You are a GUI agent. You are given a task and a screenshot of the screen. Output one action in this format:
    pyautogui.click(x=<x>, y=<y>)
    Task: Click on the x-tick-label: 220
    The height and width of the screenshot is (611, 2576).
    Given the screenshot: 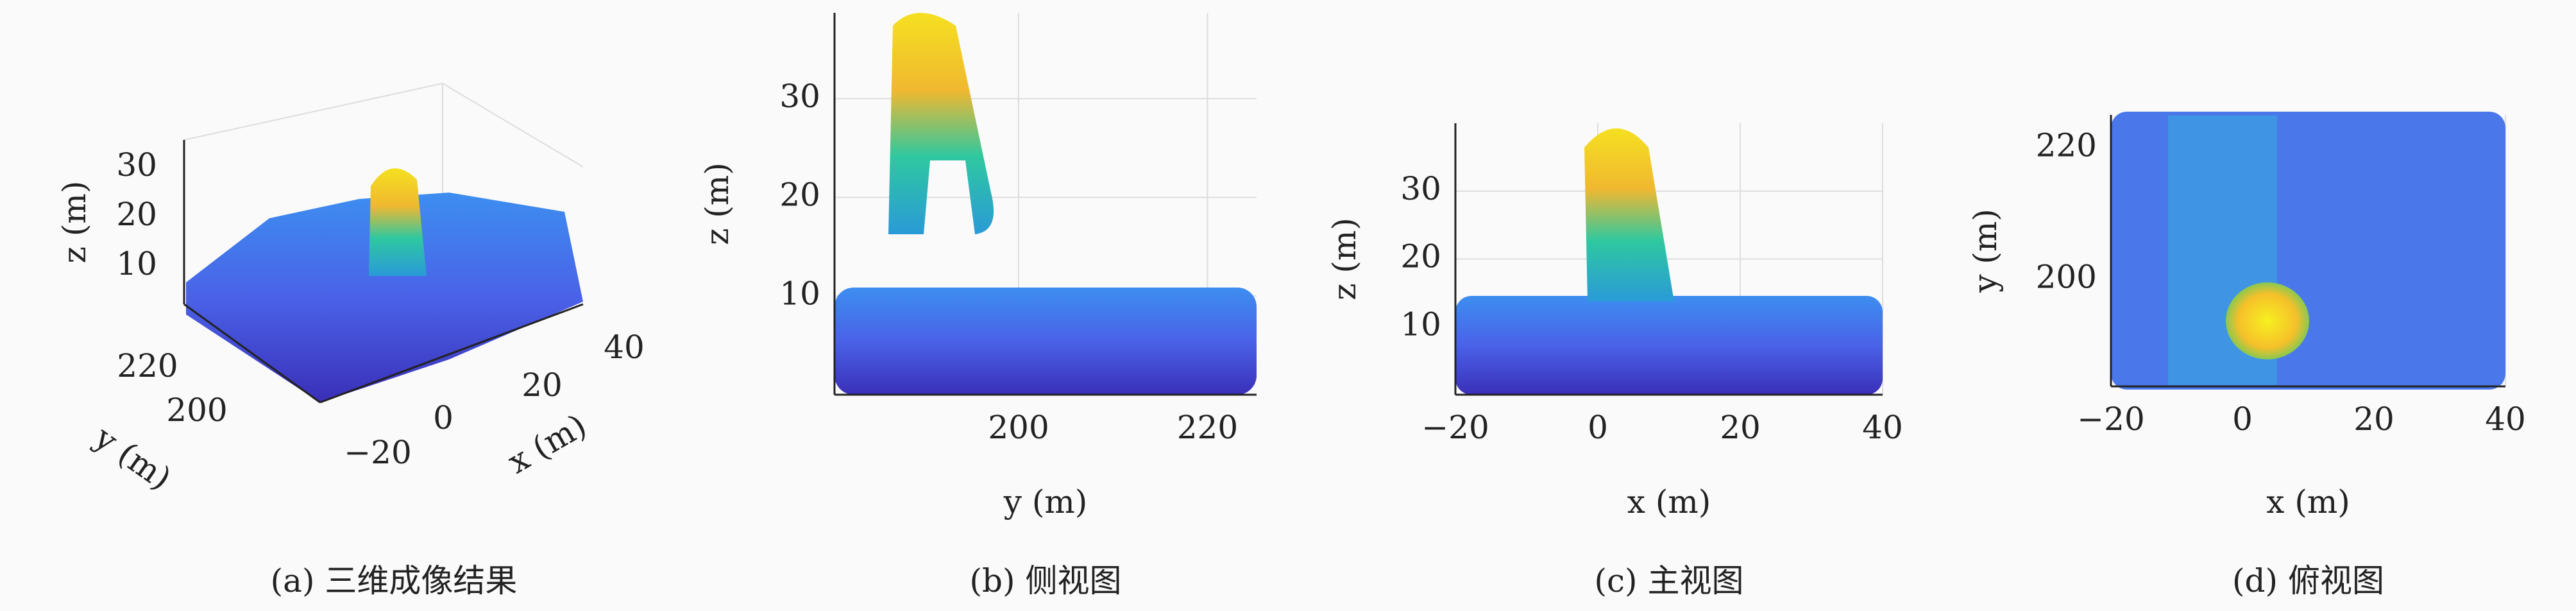 What is the action you would take?
    pyautogui.click(x=1207, y=427)
    